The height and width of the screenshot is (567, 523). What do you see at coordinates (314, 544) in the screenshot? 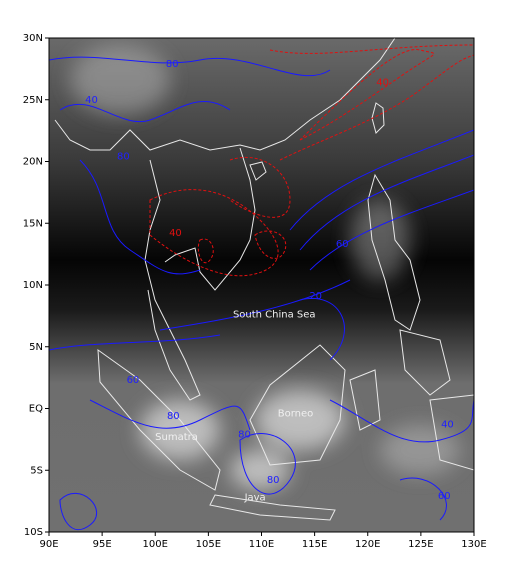
I see `x-tick-label: 115E` at bounding box center [314, 544].